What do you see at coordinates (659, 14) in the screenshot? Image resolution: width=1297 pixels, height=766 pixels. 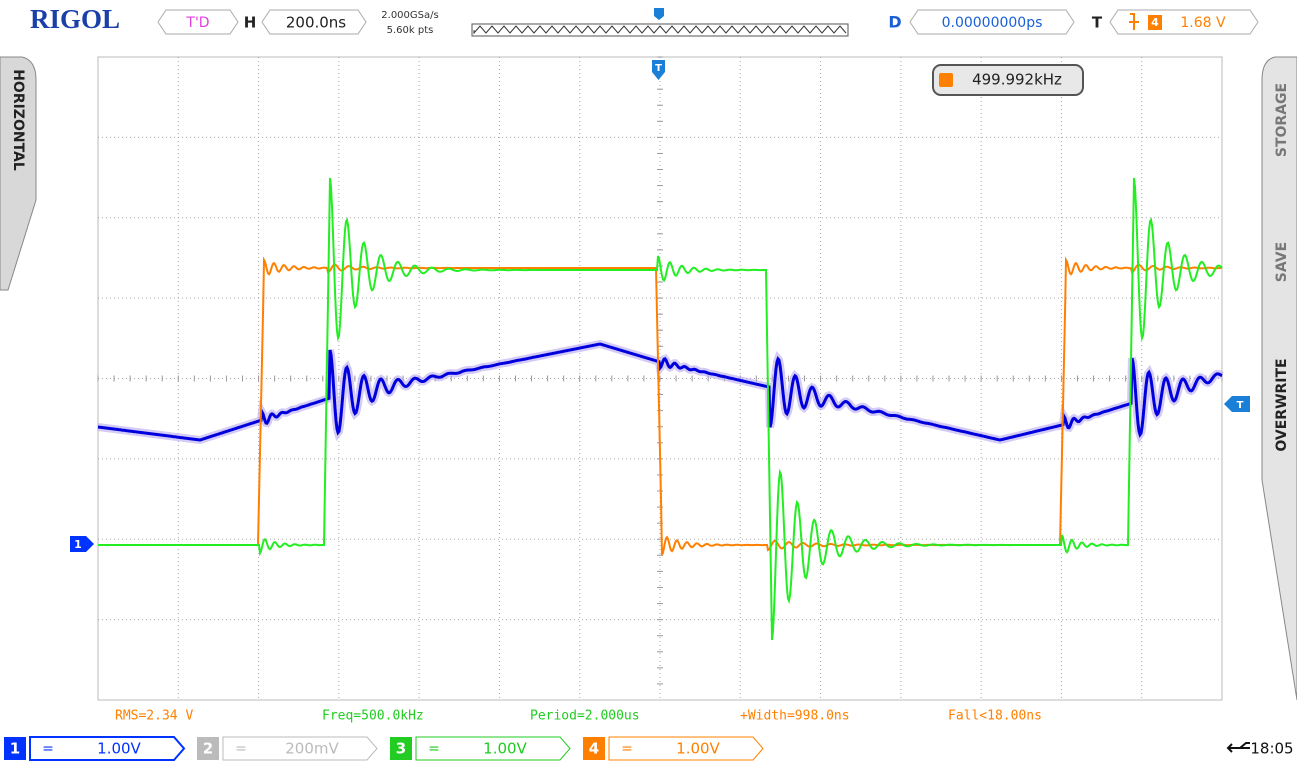 I see `trigger-pos-icon` at bounding box center [659, 14].